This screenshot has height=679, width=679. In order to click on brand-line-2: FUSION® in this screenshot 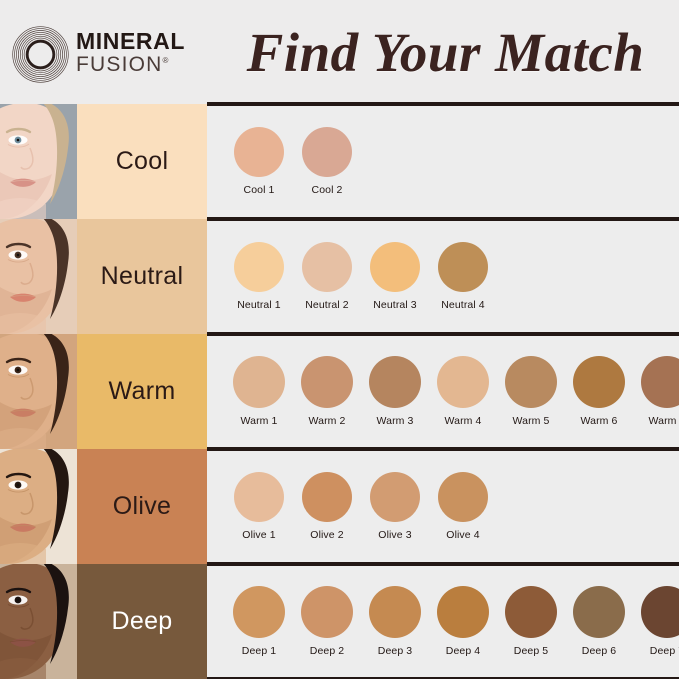, I will do `click(122, 64)`.